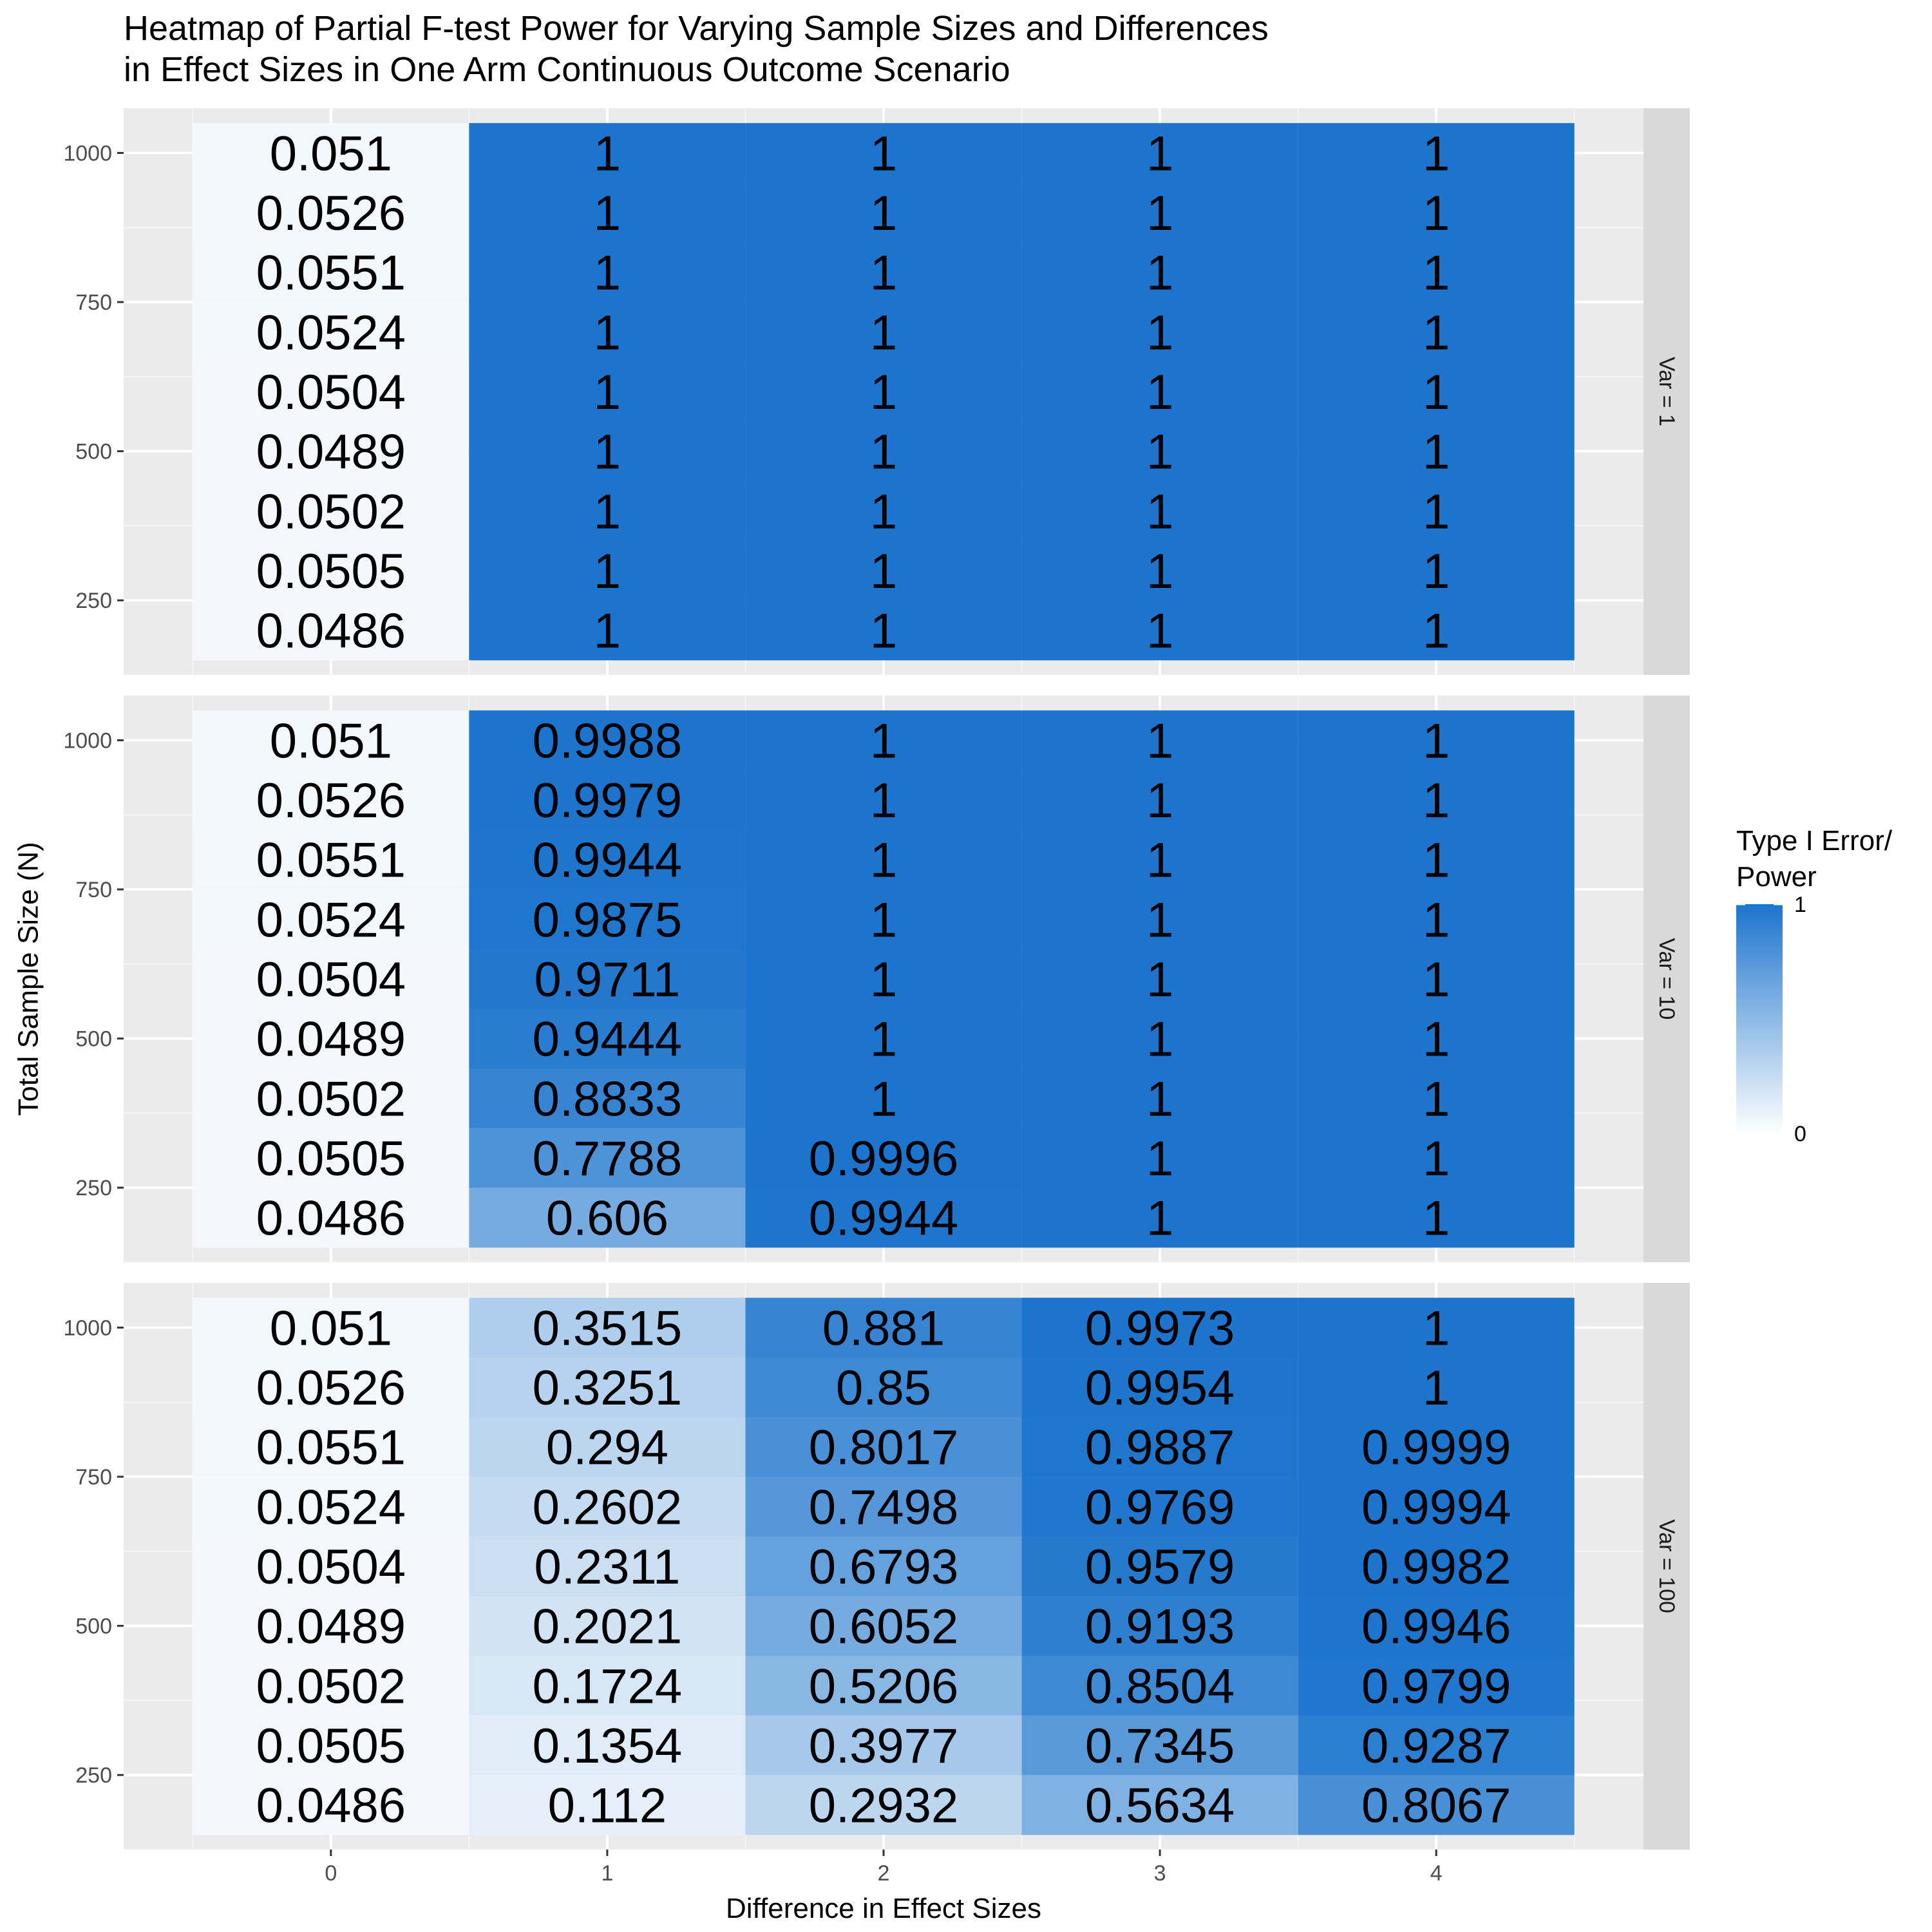  I want to click on cell-value-label: 0.8017, so click(883, 1448).